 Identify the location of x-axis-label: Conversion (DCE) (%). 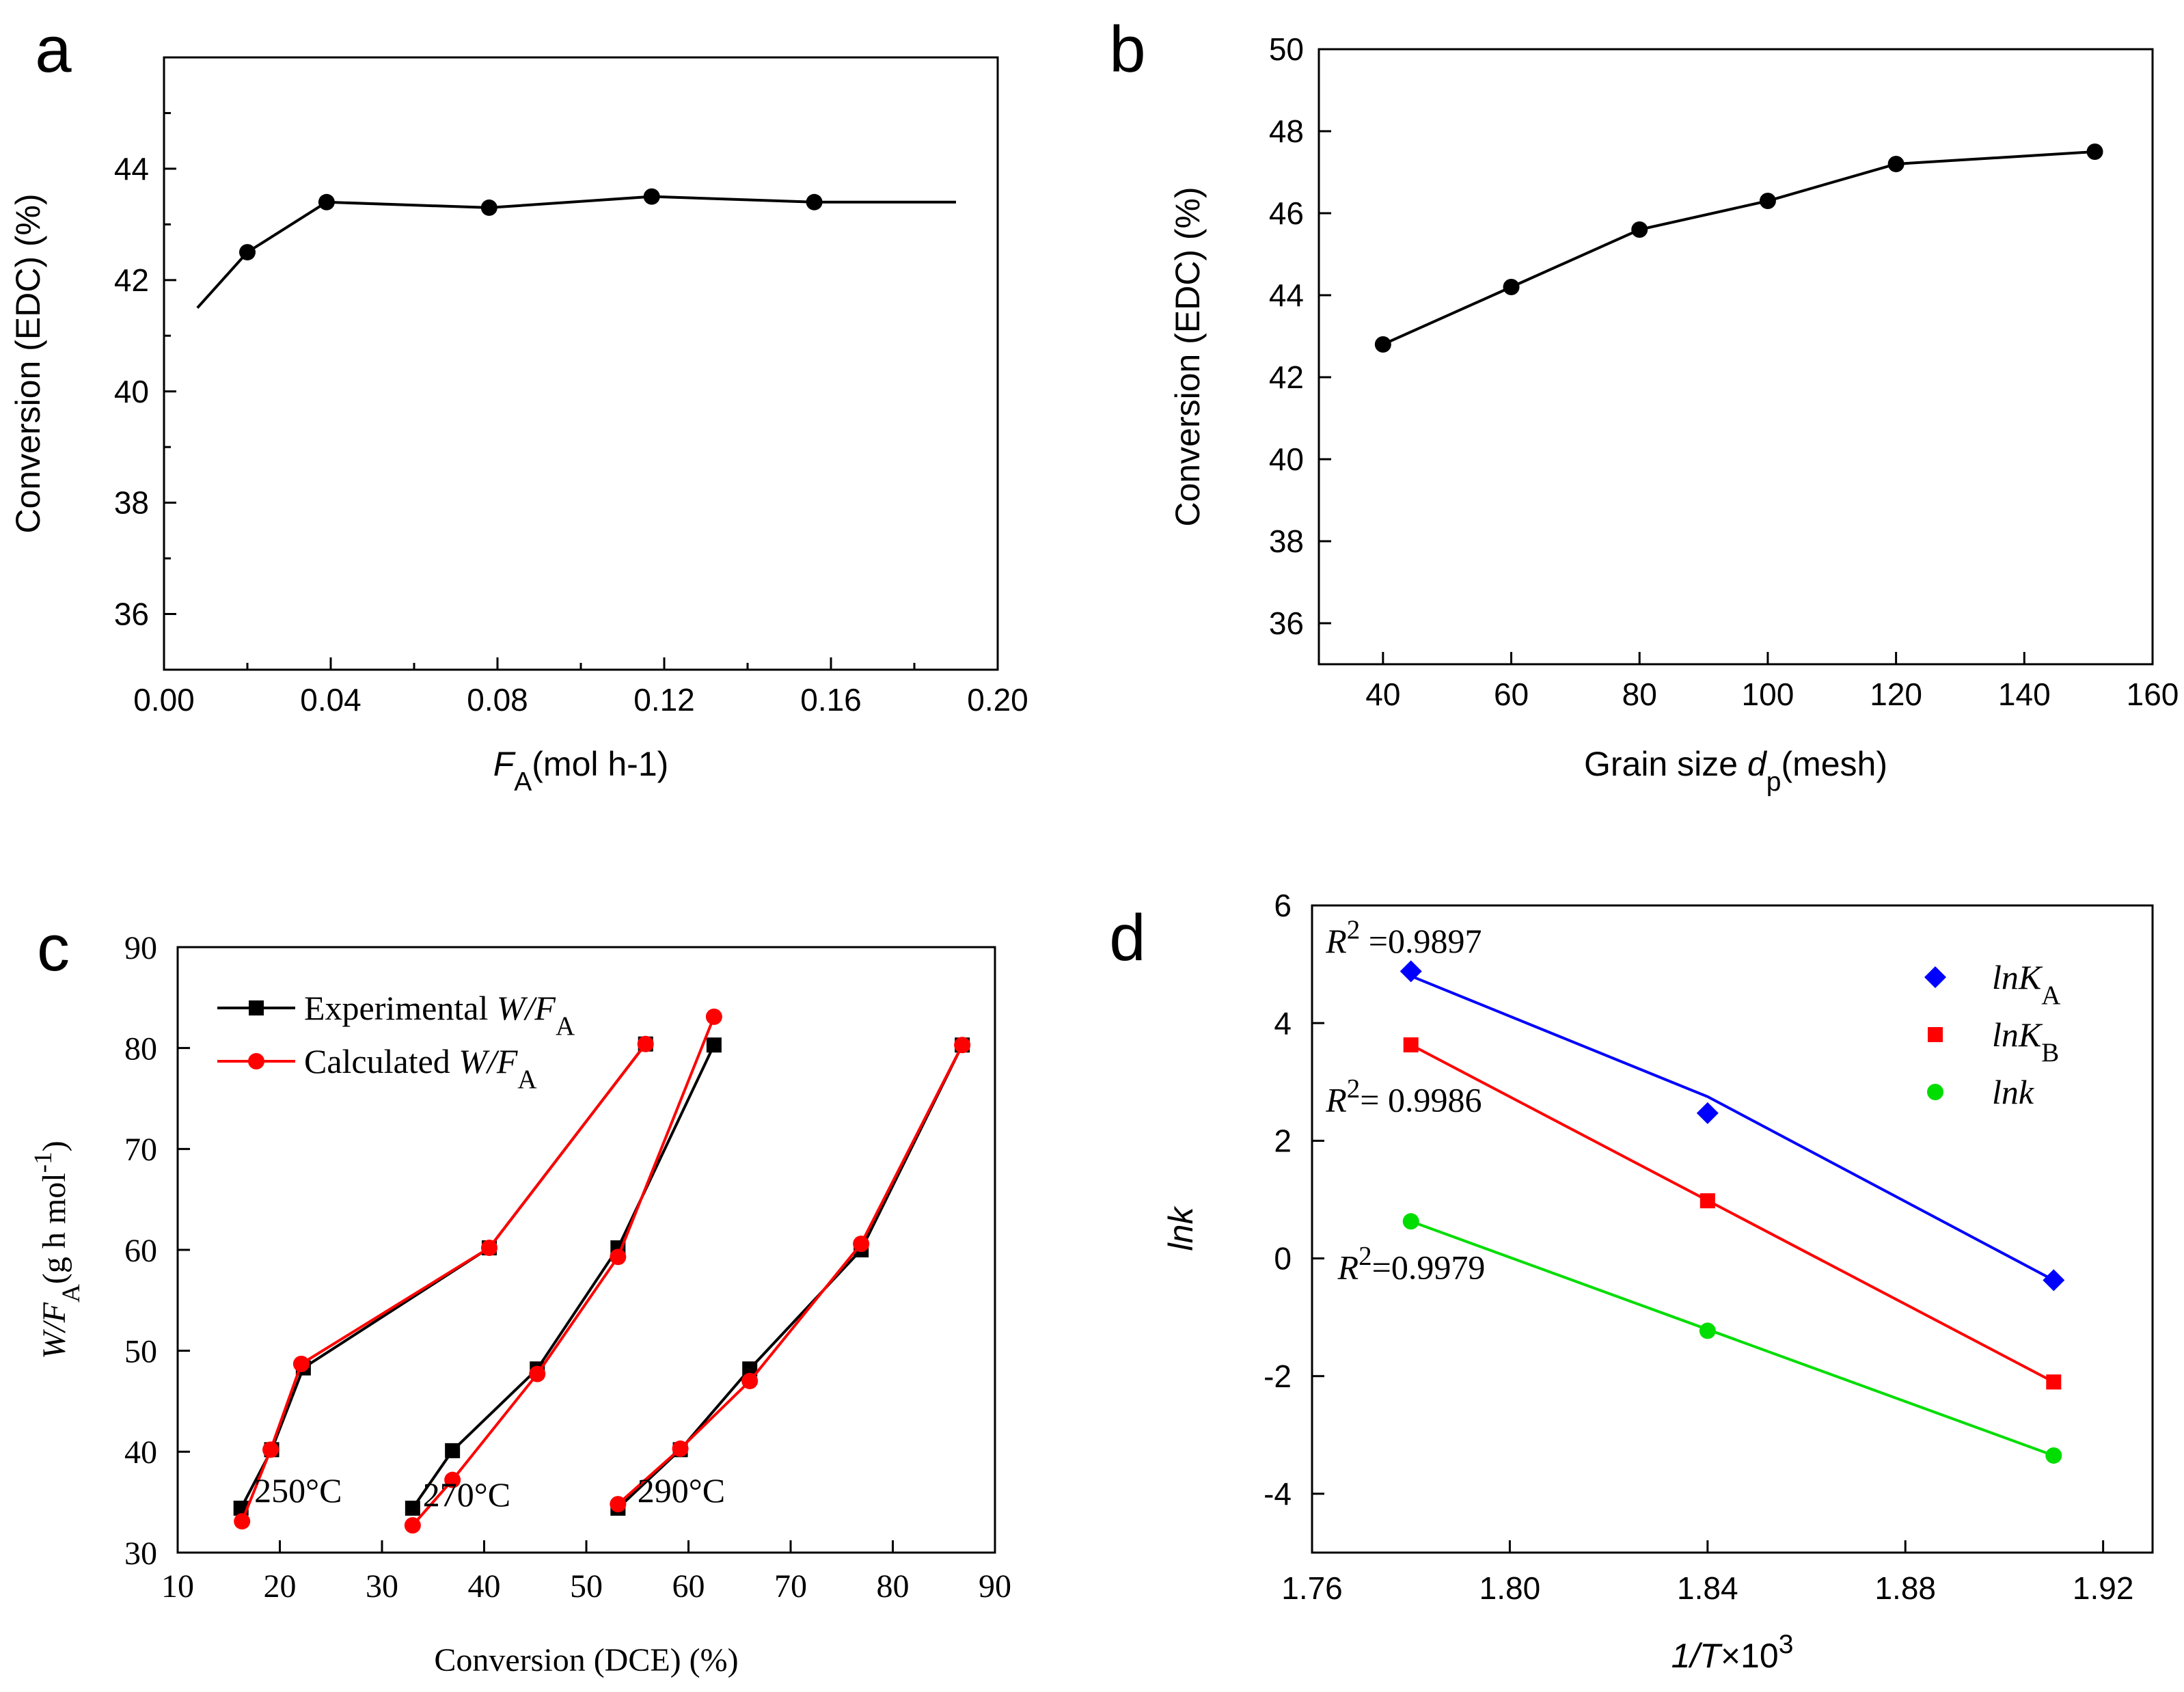
(586, 1660).